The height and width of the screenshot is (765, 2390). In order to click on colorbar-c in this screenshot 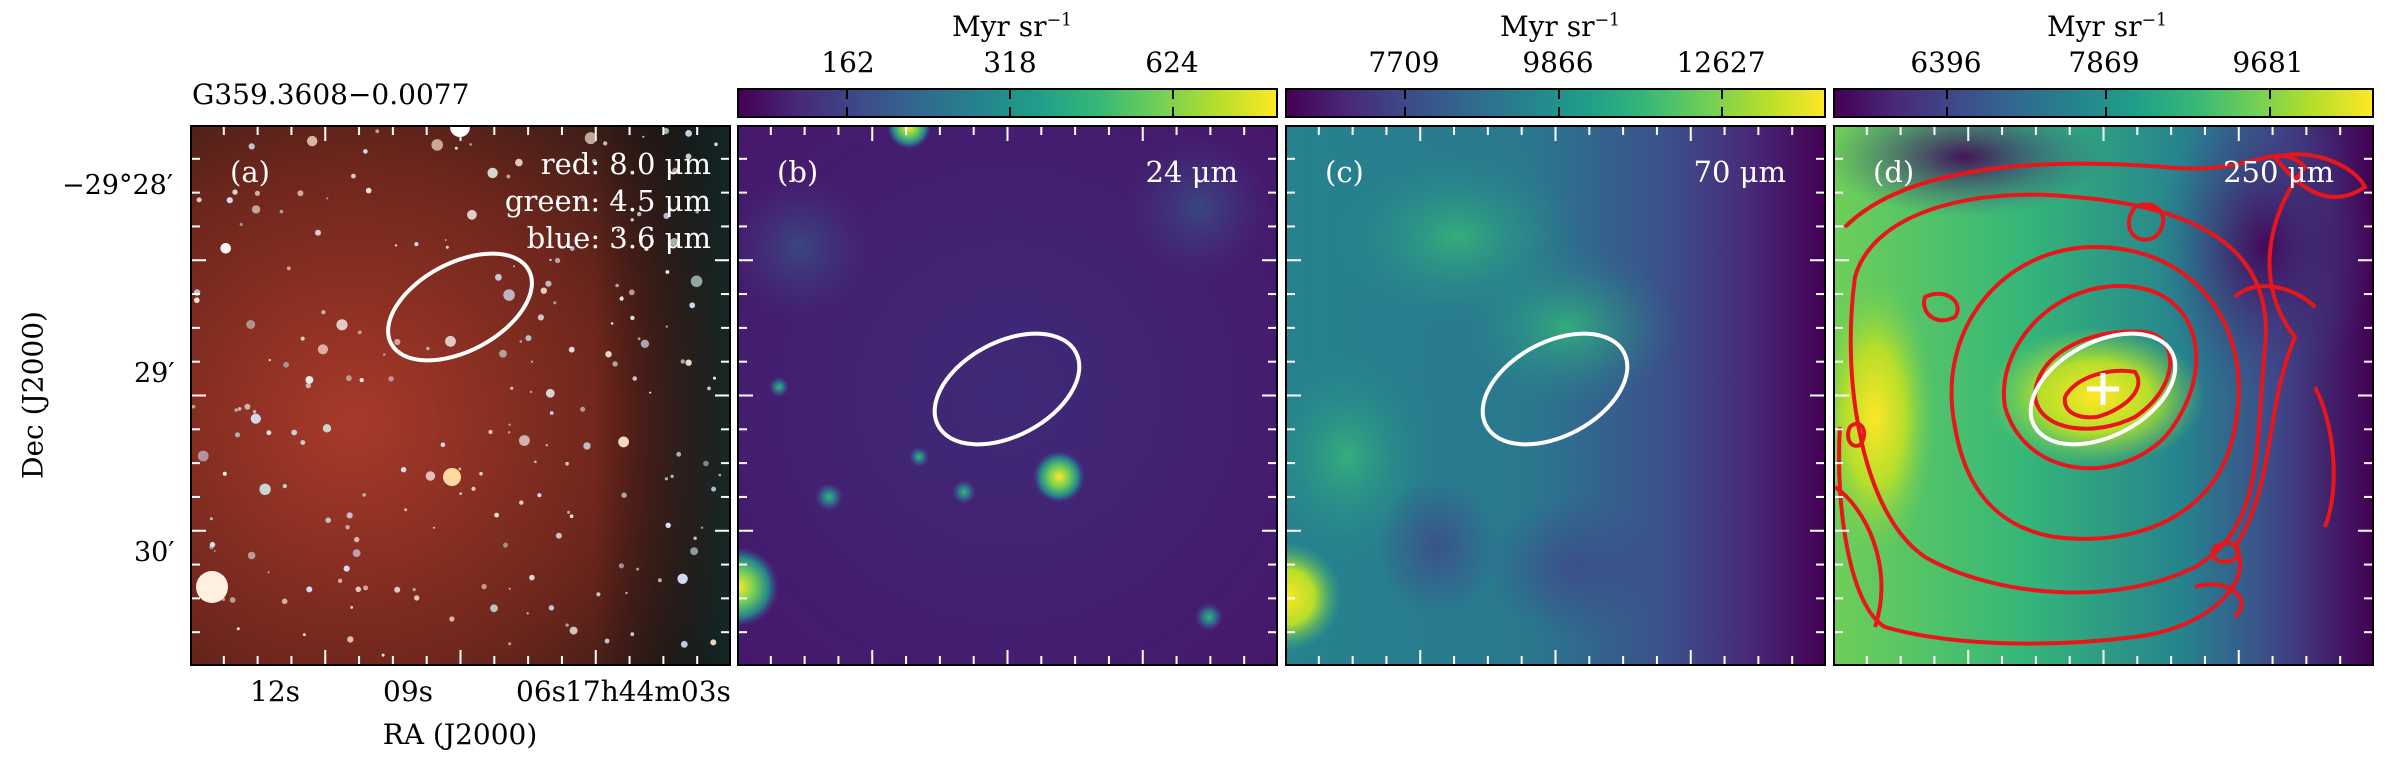, I will do `click(1555, 103)`.